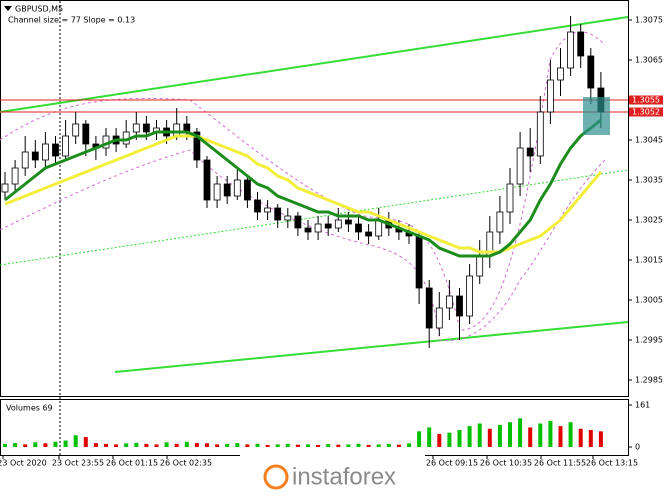  What do you see at coordinates (332, 477) in the screenshot?
I see `watermark-bg` at bounding box center [332, 477].